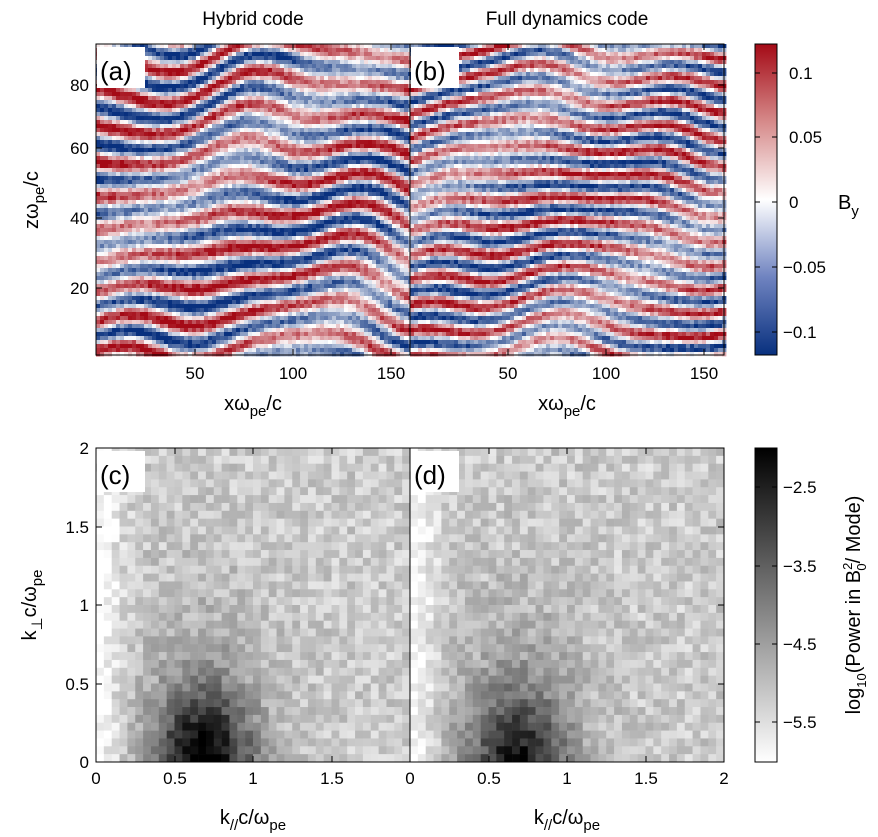 Image resolution: width=878 pixels, height=837 pixels. I want to click on xtick-d-2: 2, so click(723, 778).